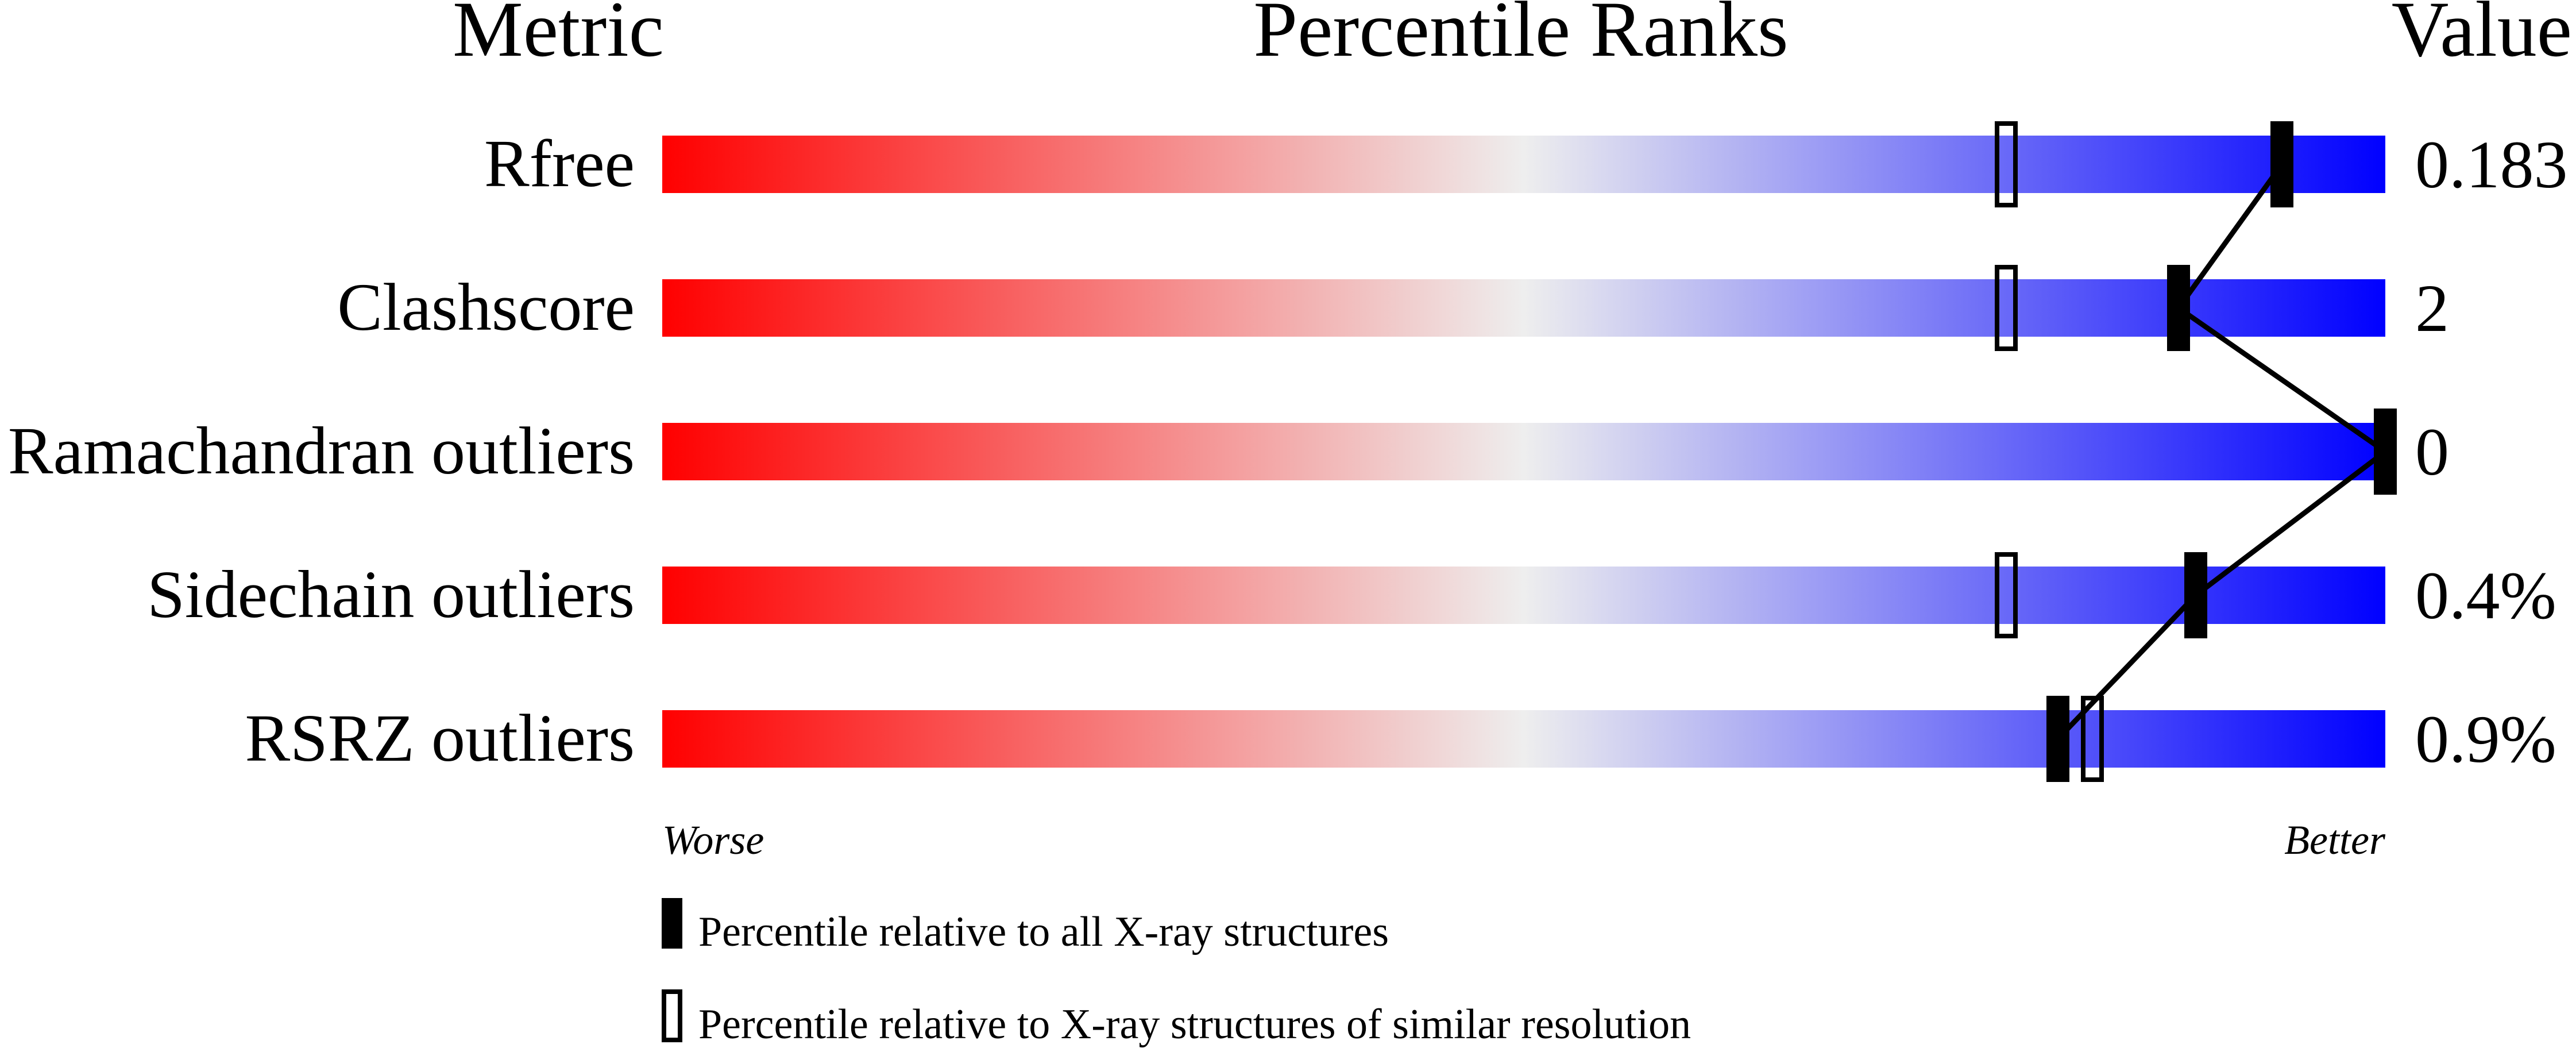  Describe the element at coordinates (2491, 164) in the screenshot. I see `metric-value: 0.183` at that location.